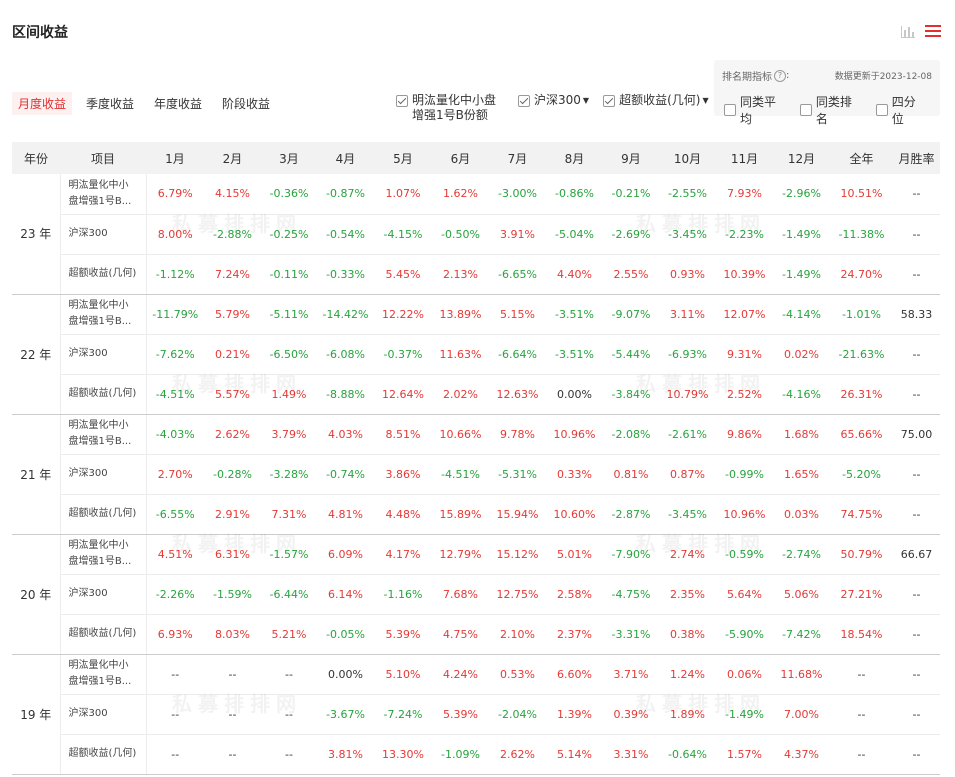 Image resolution: width=955 pixels, height=777 pixels. What do you see at coordinates (631, 158) in the screenshot?
I see `column-header: 9月` at bounding box center [631, 158].